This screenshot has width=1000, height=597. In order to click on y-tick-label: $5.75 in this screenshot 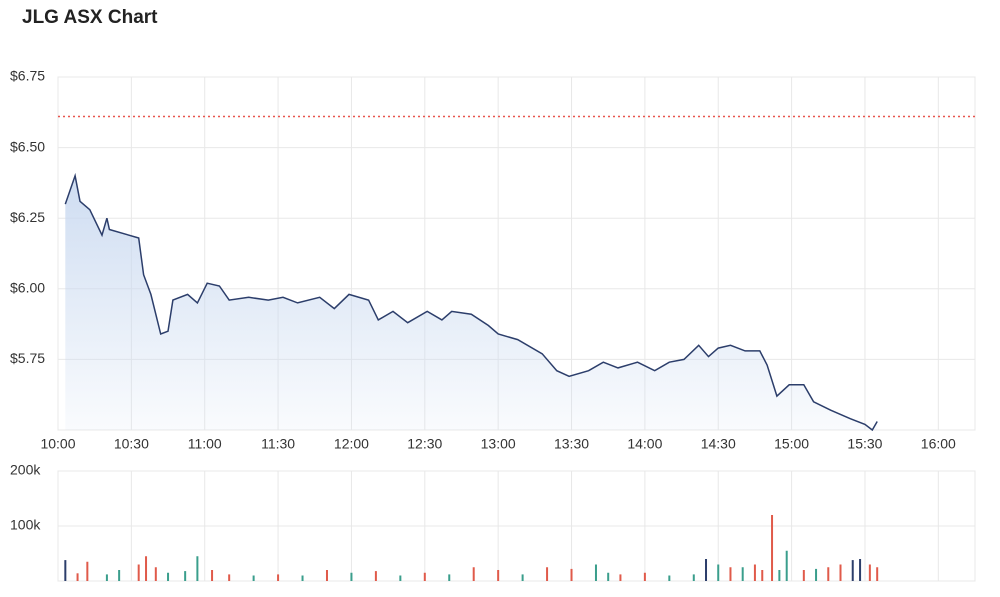, I will do `click(27, 358)`.